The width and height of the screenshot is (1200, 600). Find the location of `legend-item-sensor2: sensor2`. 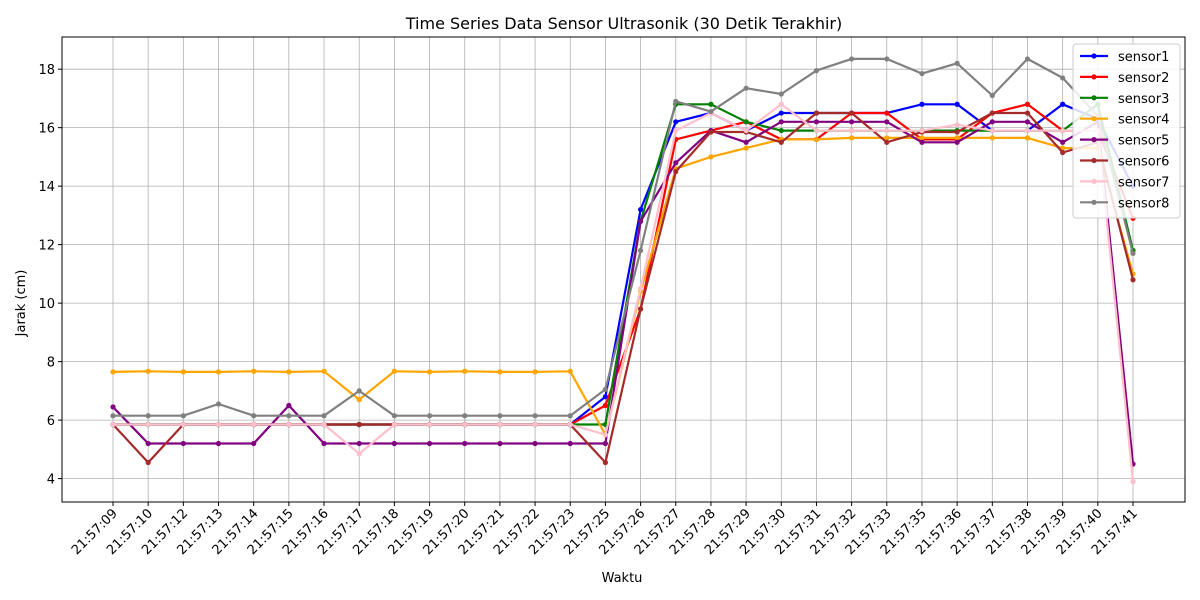

legend-item-sensor2: sensor2 is located at coordinates (1124, 78).